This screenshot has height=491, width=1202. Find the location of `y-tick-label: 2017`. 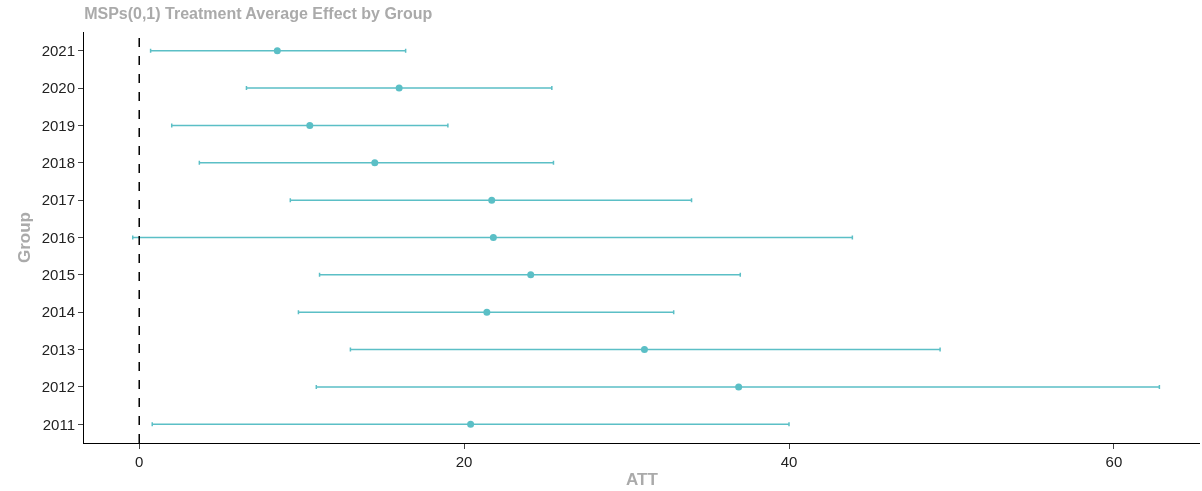

y-tick-label: 2017 is located at coordinates (58, 200).